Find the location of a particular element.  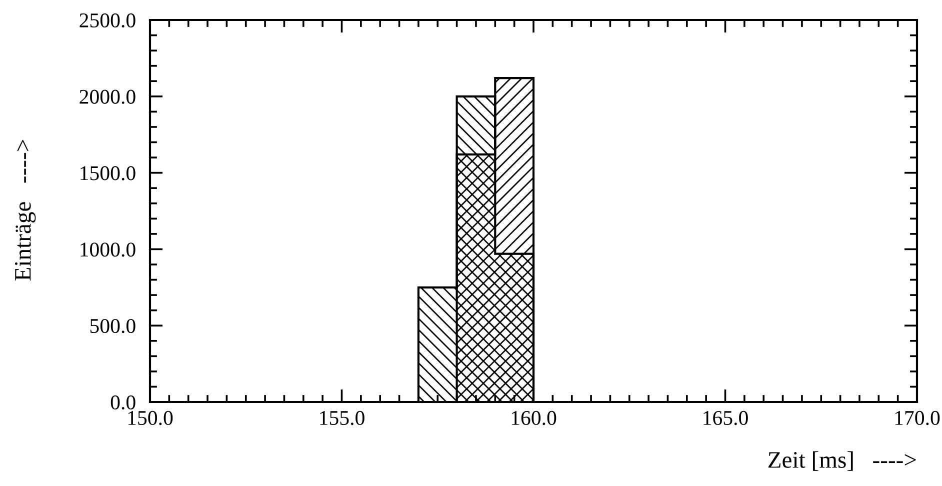

y-tick-label: 1000.0 is located at coordinates (108, 249).